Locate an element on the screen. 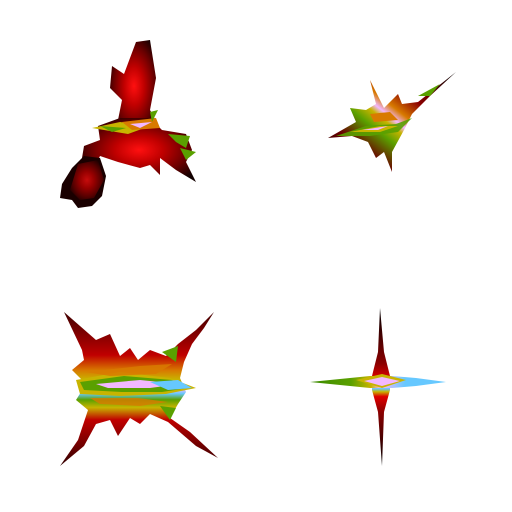 This screenshot has height=512, width=512. splat-top-right is located at coordinates (392, 122).